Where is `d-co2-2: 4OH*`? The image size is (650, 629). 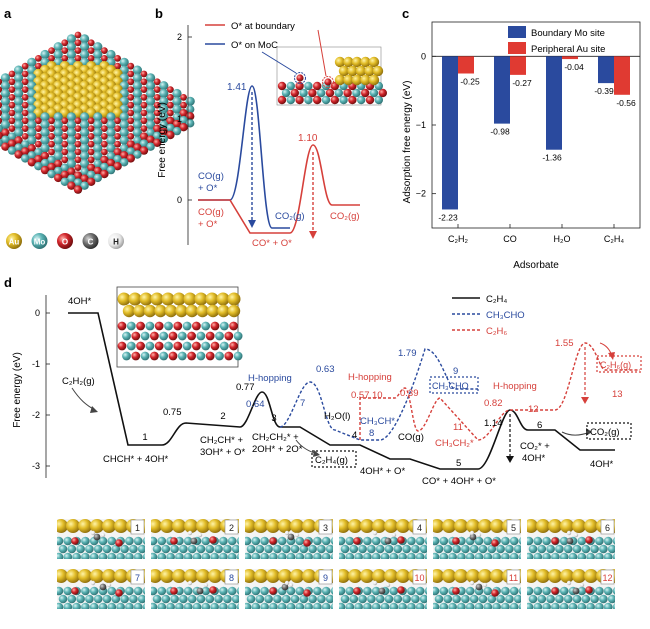 d-co2-2: 4OH* is located at coordinates (534, 458).